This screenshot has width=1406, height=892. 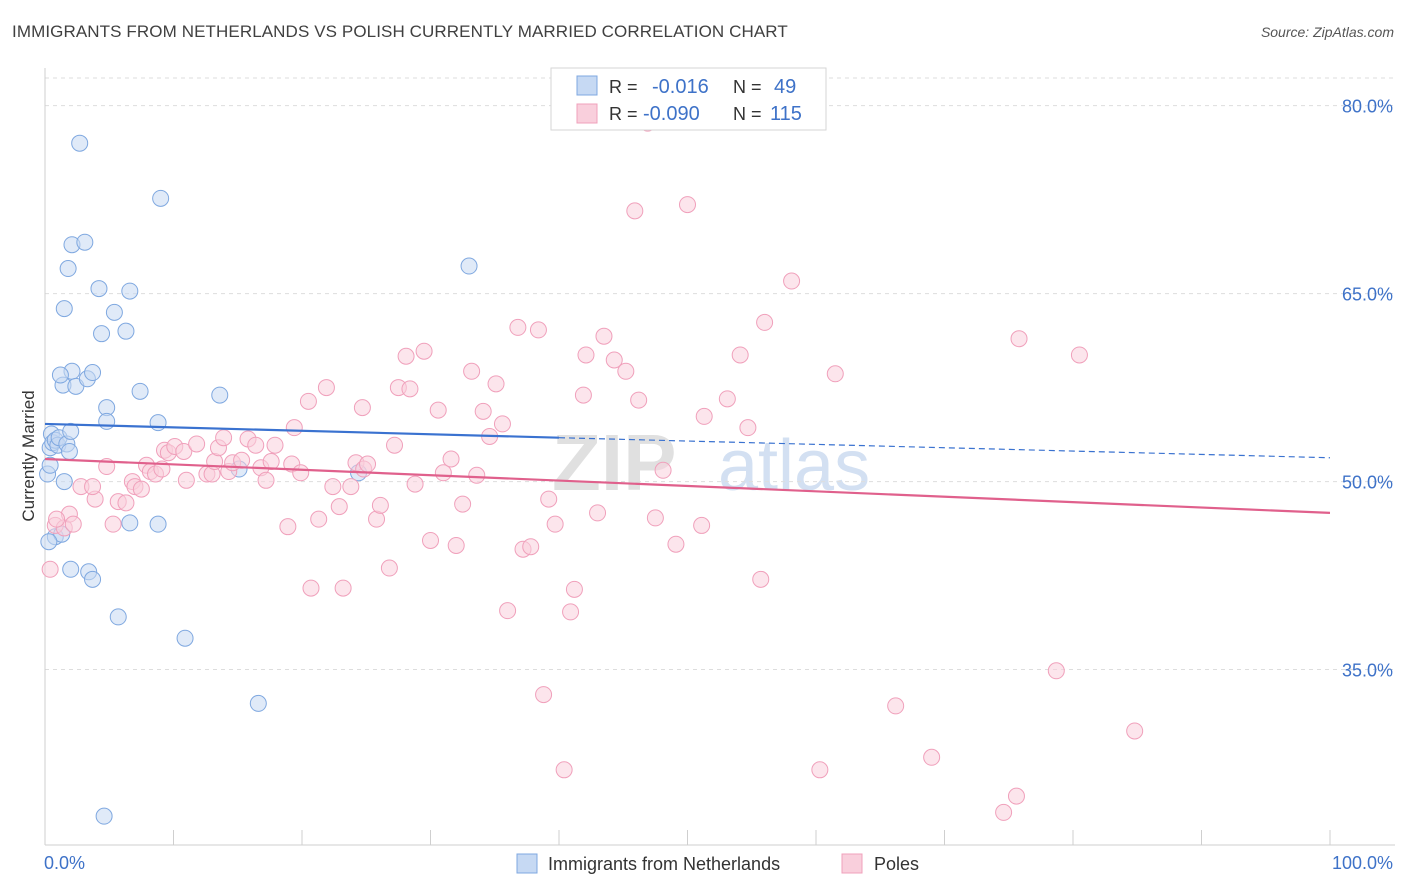 I want to click on y-tick-label: 50.0%, so click(x=1367, y=483).